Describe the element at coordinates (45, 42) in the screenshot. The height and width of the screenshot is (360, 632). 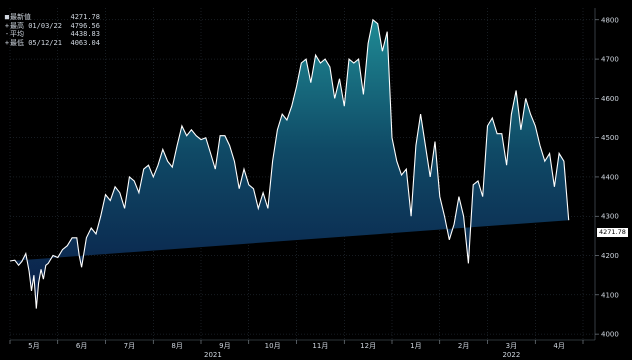
I see `legend-date: 05/12/21` at that location.